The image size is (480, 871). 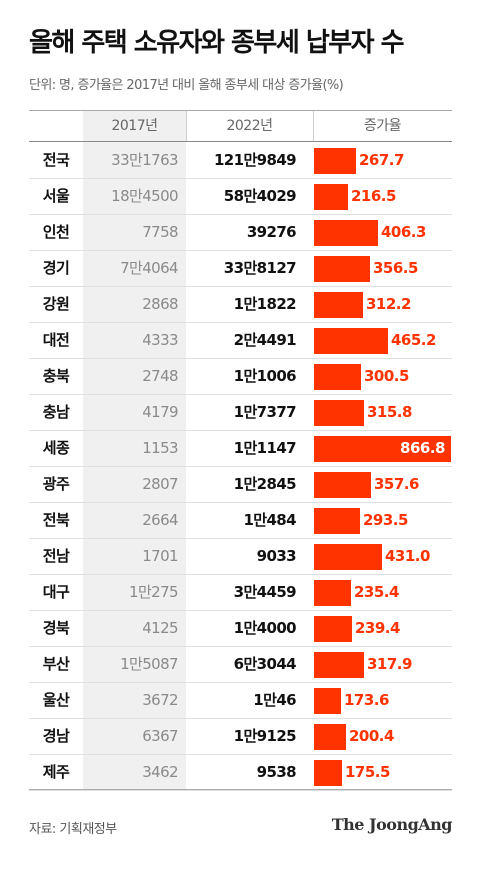 What do you see at coordinates (386, 376) in the screenshot?
I see `growth-value-label: 300.5` at bounding box center [386, 376].